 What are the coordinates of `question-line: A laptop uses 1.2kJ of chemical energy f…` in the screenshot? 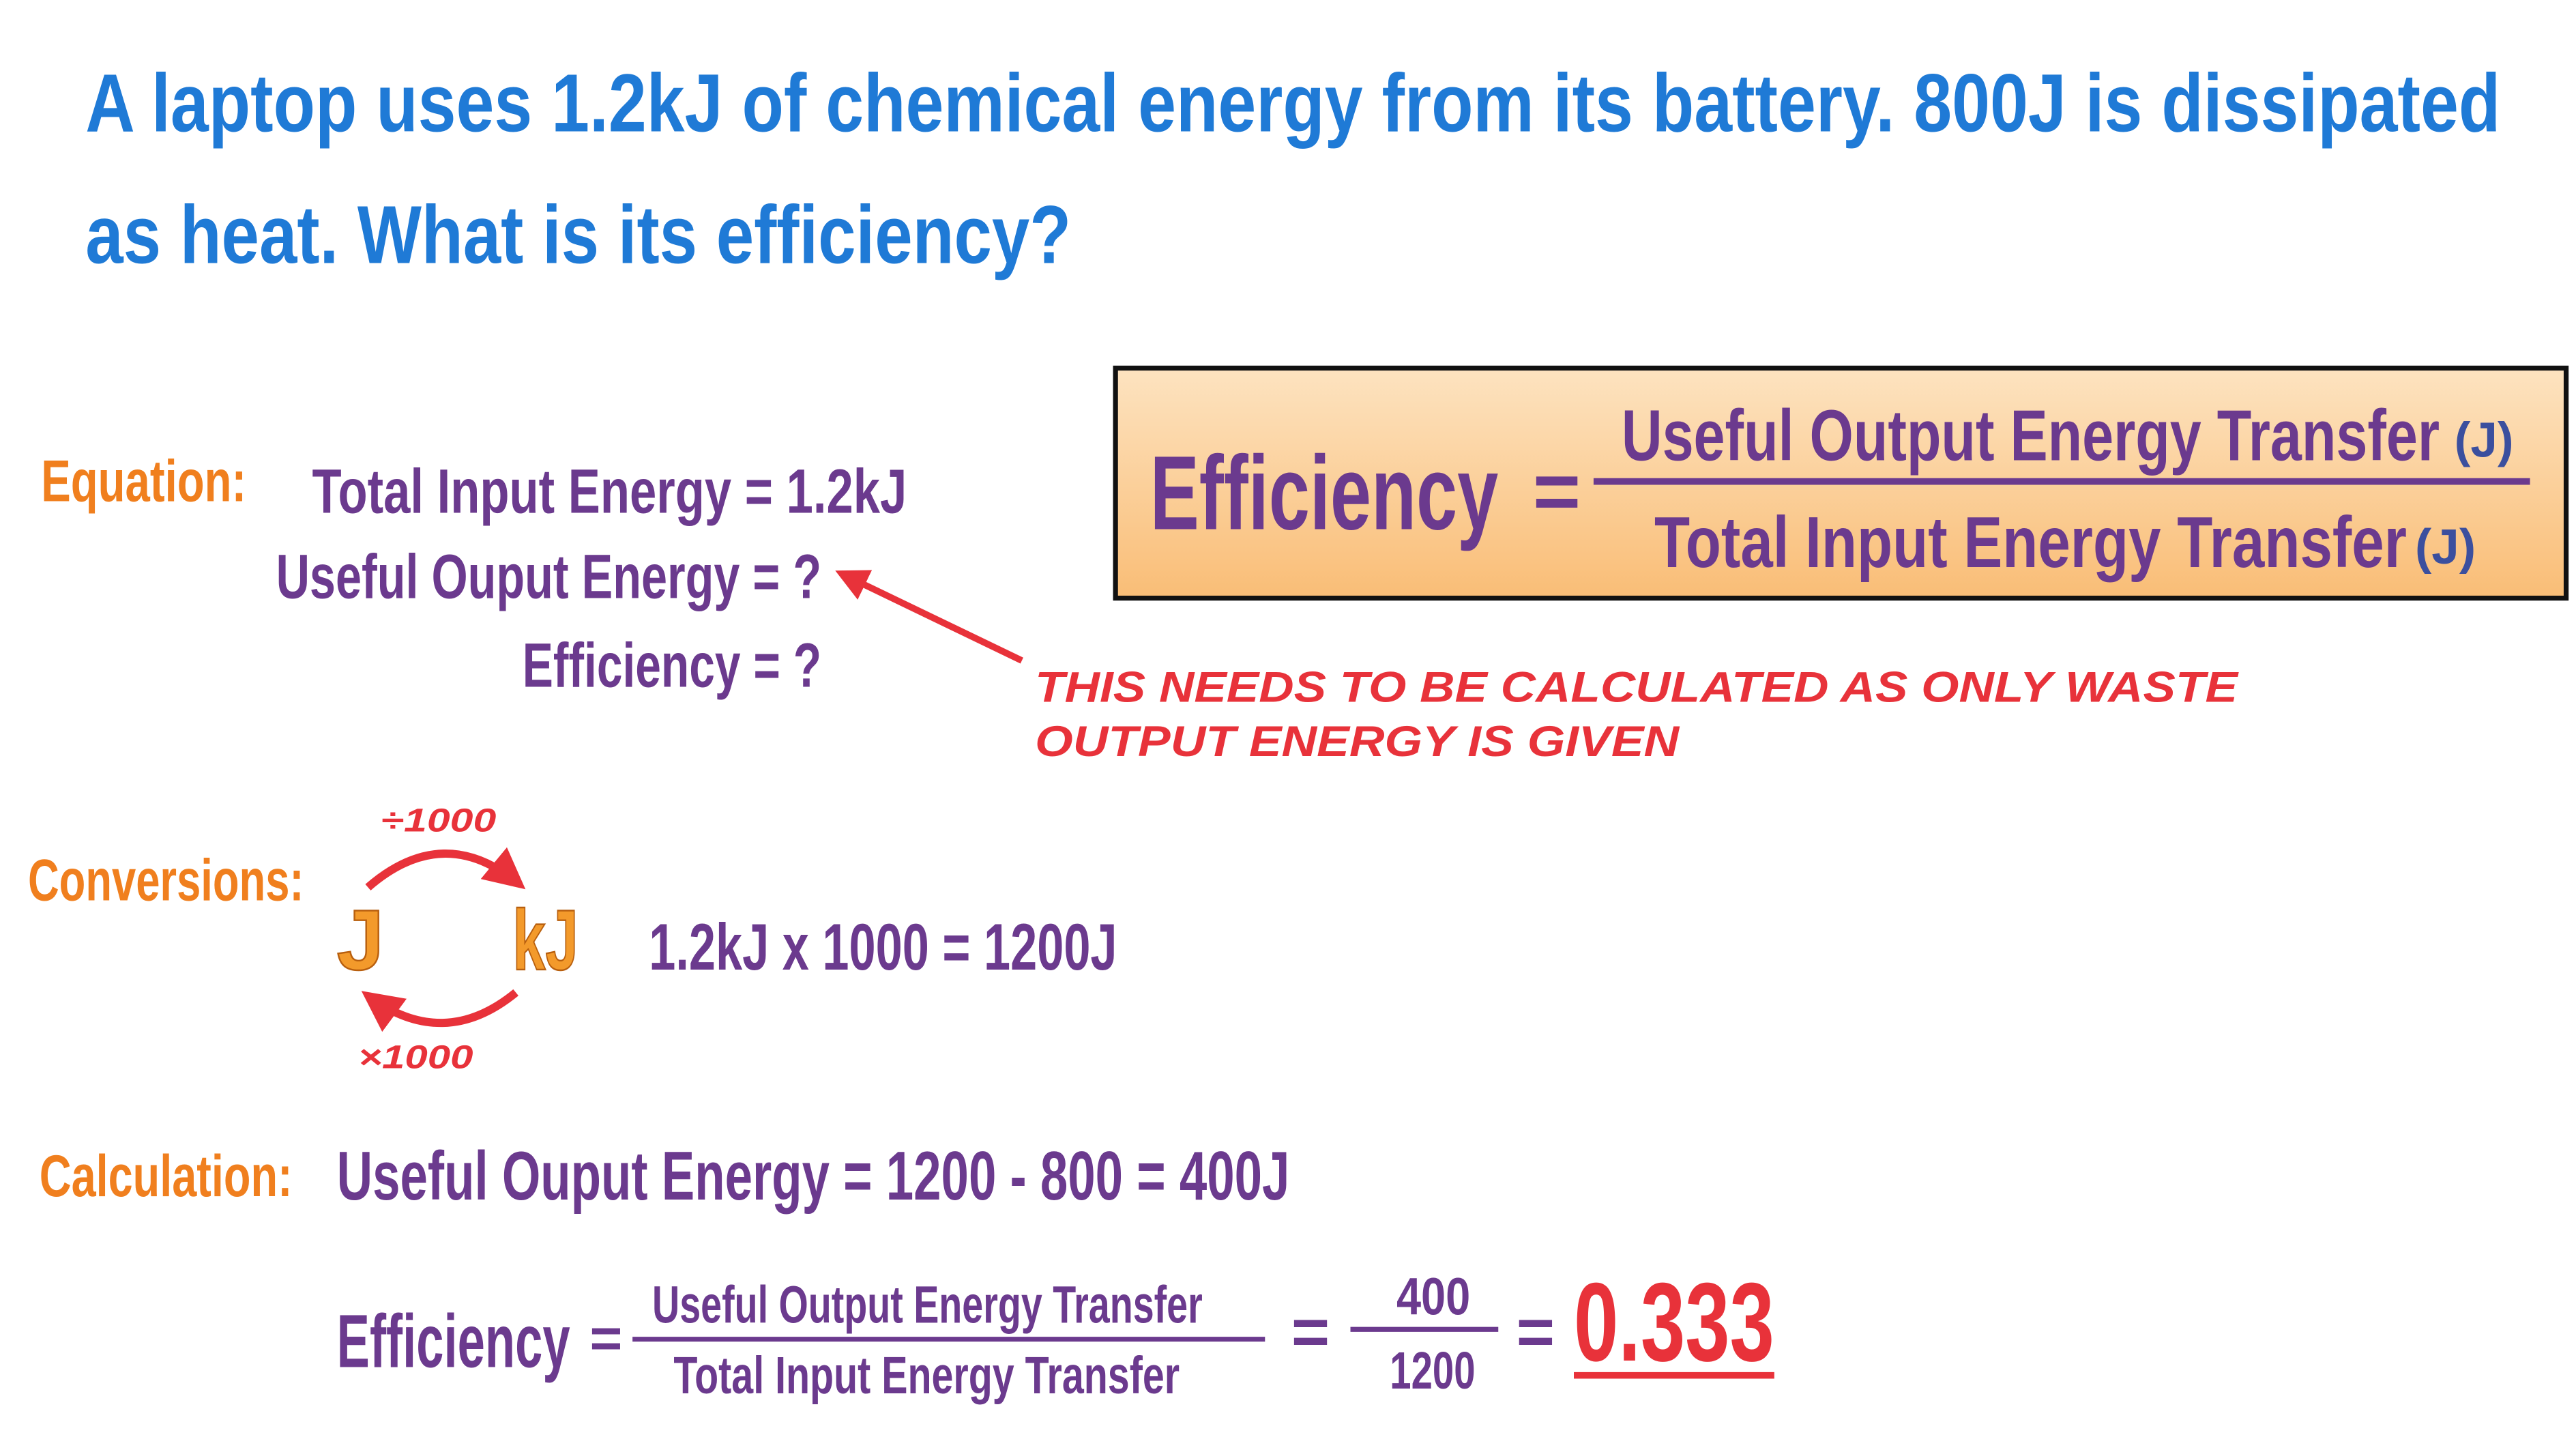 It's located at (1292, 103).